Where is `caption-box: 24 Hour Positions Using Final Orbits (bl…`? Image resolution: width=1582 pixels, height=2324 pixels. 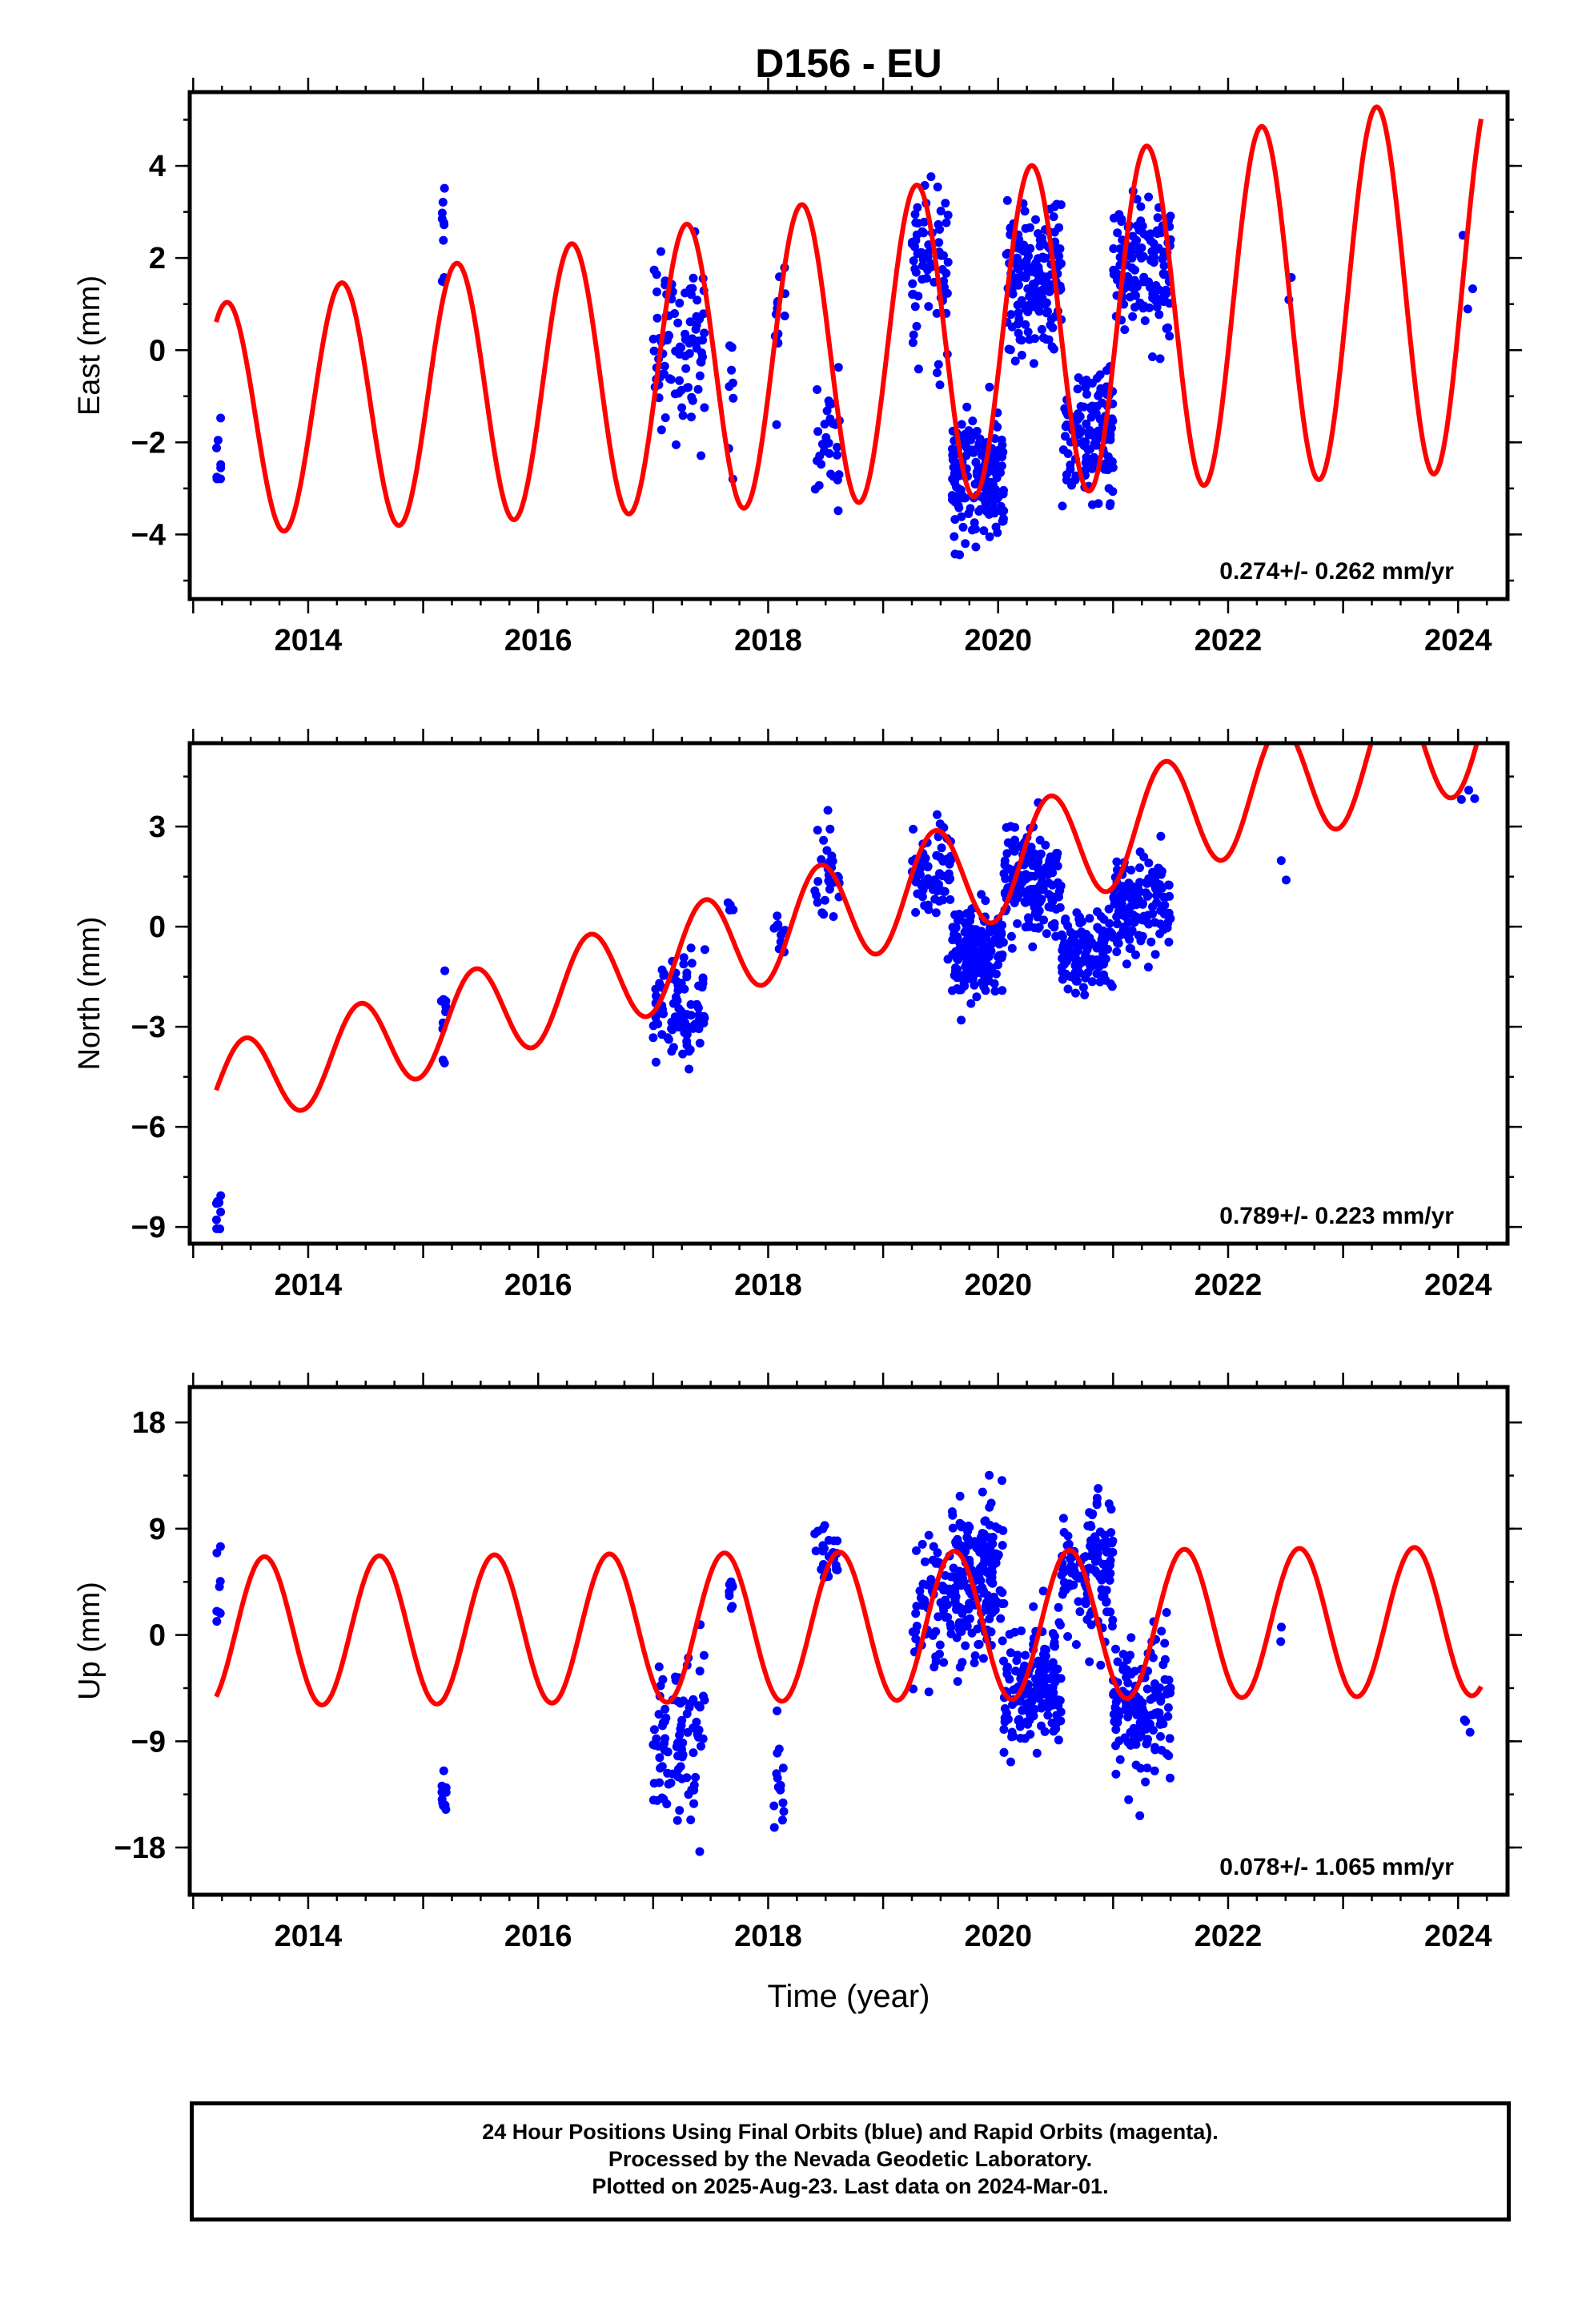
caption-box: 24 Hour Positions Using Final Orbits (bl… is located at coordinates (850, 2161).